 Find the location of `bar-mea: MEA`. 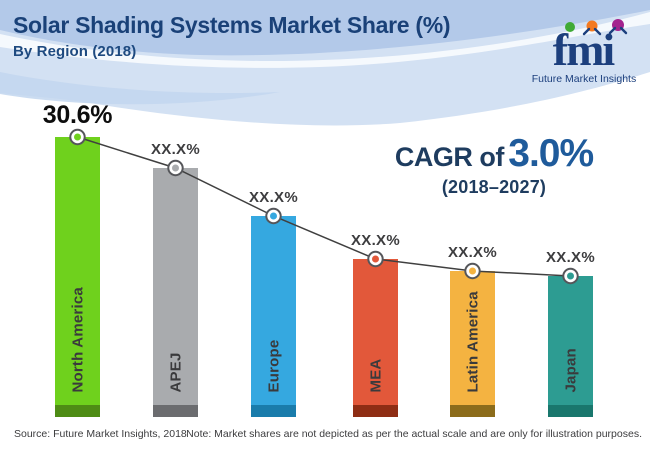

bar-mea: MEA is located at coordinates (375, 338).